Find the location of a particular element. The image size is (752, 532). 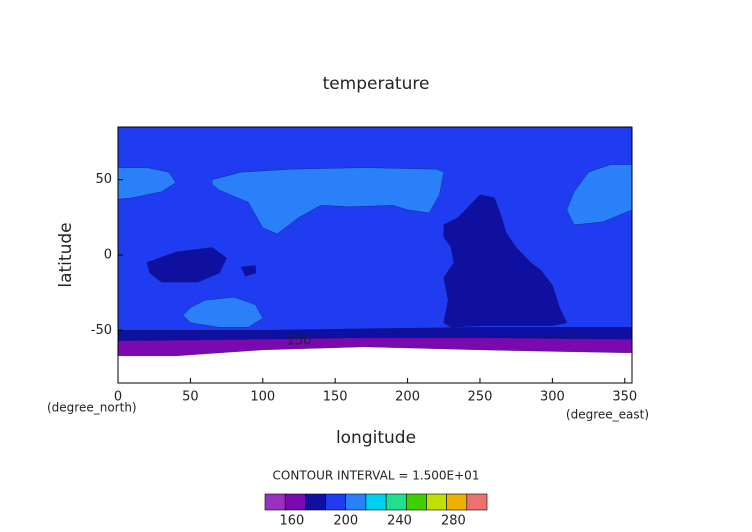

x-unit: (degree_east) is located at coordinates (607, 415).